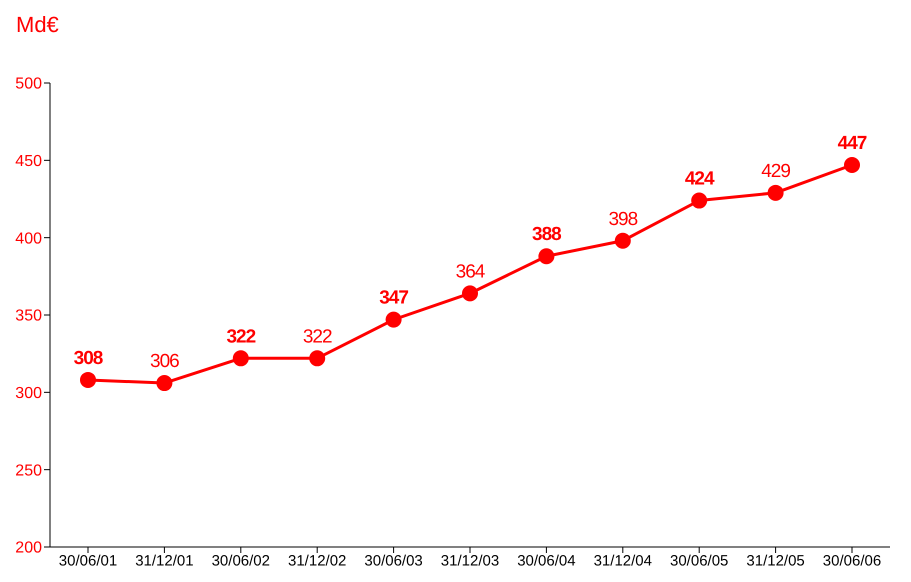 The height and width of the screenshot is (582, 911). What do you see at coordinates (775, 171) in the screenshot?
I see `data-label: 429` at bounding box center [775, 171].